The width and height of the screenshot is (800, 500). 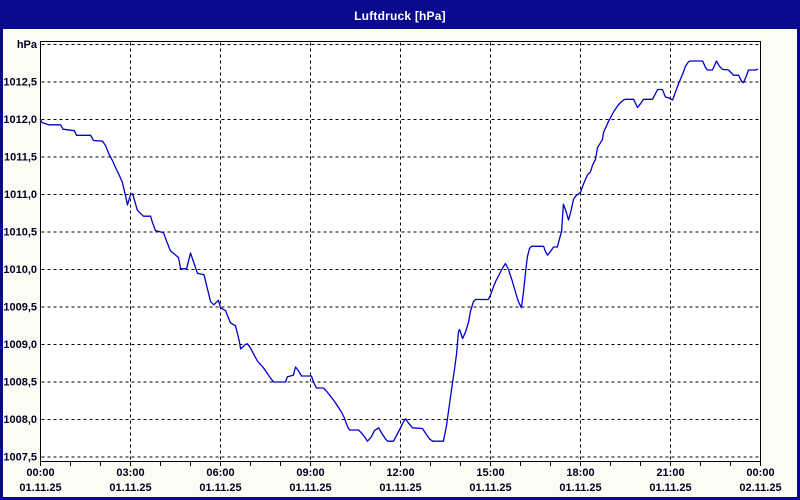 What do you see at coordinates (400, 473) in the screenshot?
I see `x-tick-time: 12:00` at bounding box center [400, 473].